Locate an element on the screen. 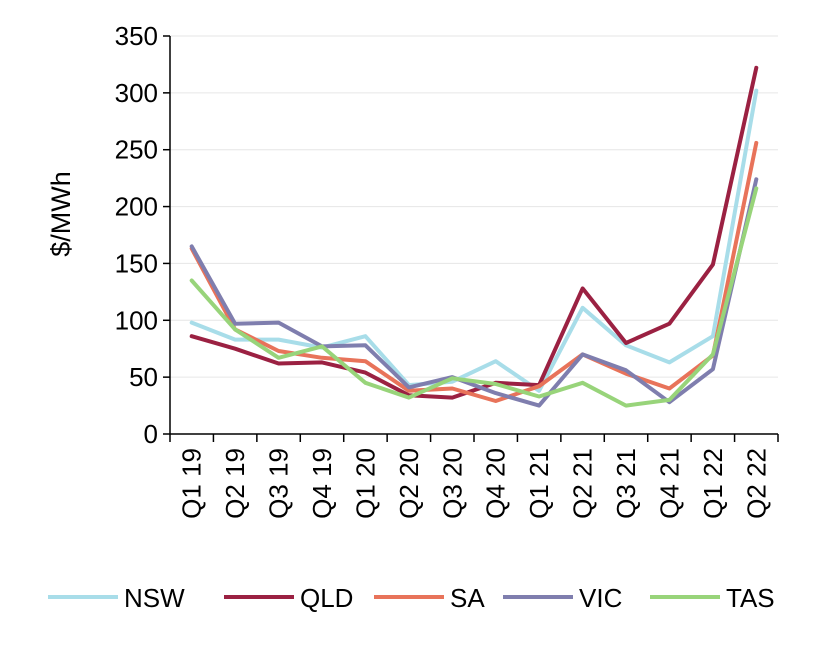 This screenshot has width=834, height=652. legend-label-sa: SA is located at coordinates (467, 598).